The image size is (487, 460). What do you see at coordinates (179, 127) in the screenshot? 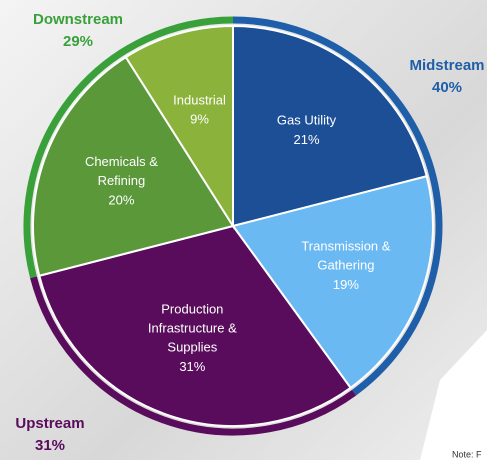
I see `pie-slice` at bounding box center [179, 127].